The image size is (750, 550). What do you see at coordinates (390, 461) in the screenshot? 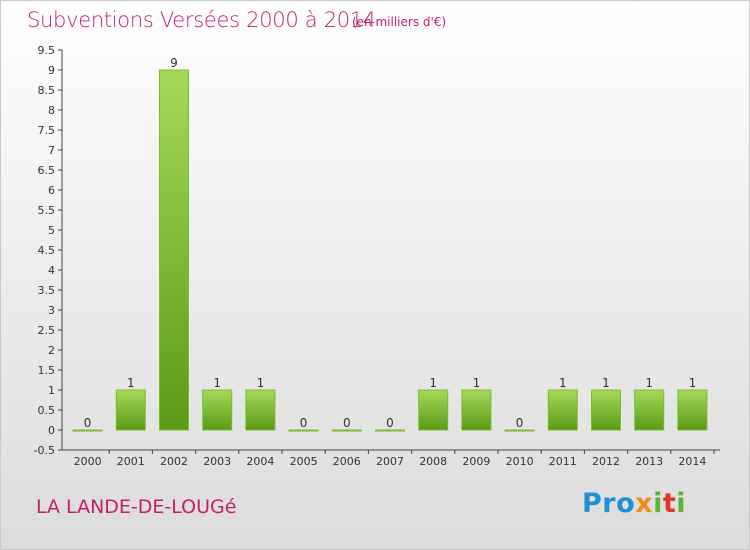
I see `x-tick-label: 2007` at bounding box center [390, 461].